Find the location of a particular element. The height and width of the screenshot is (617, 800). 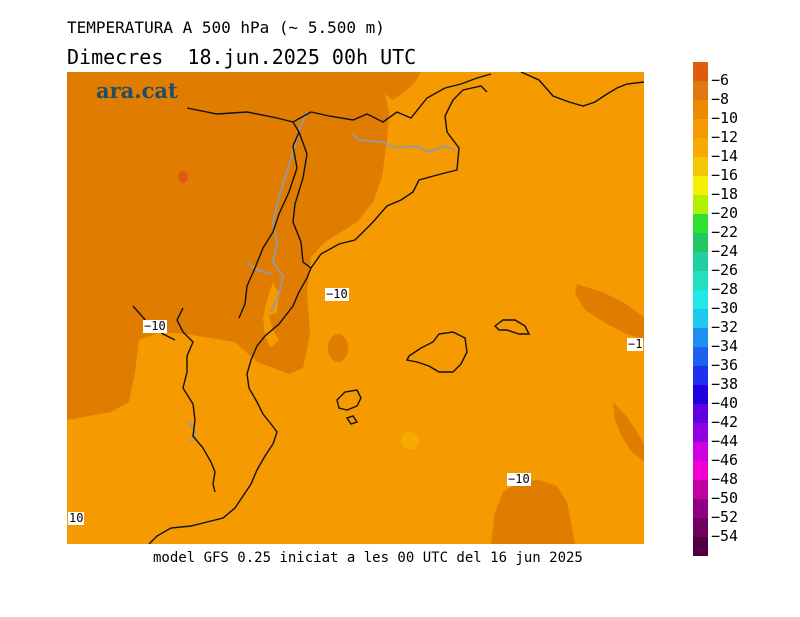

island-ibiza is located at coordinates (349, 400).